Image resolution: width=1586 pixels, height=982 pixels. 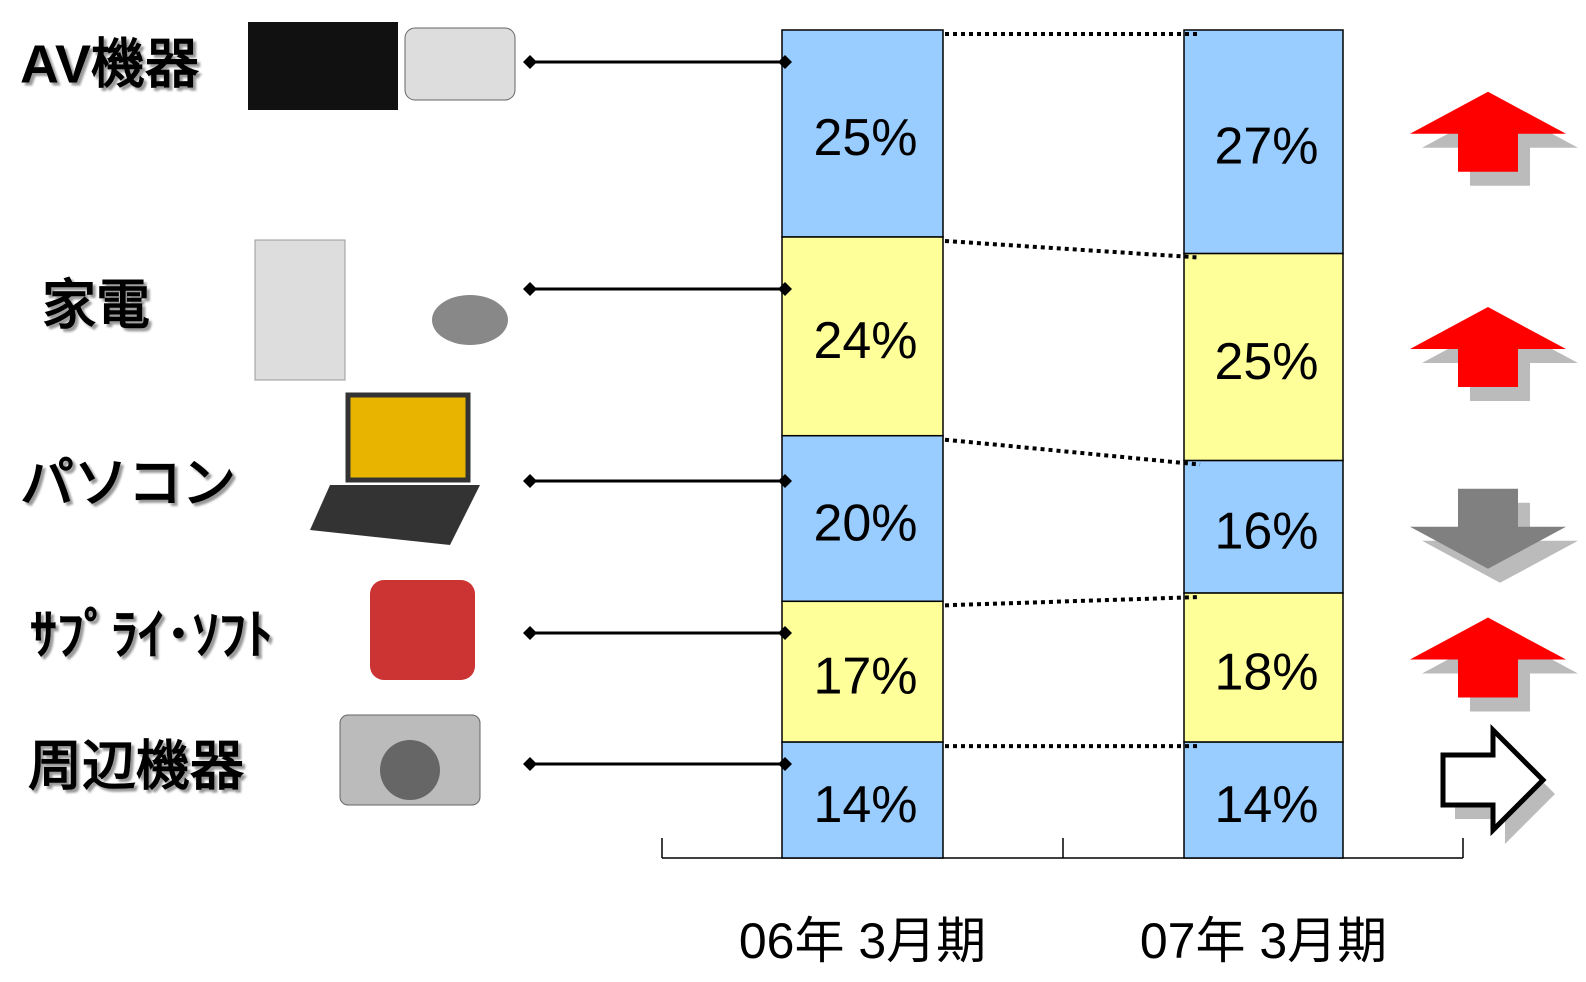 What do you see at coordinates (1266, 532) in the screenshot?
I see `value-label: 16%` at bounding box center [1266, 532].